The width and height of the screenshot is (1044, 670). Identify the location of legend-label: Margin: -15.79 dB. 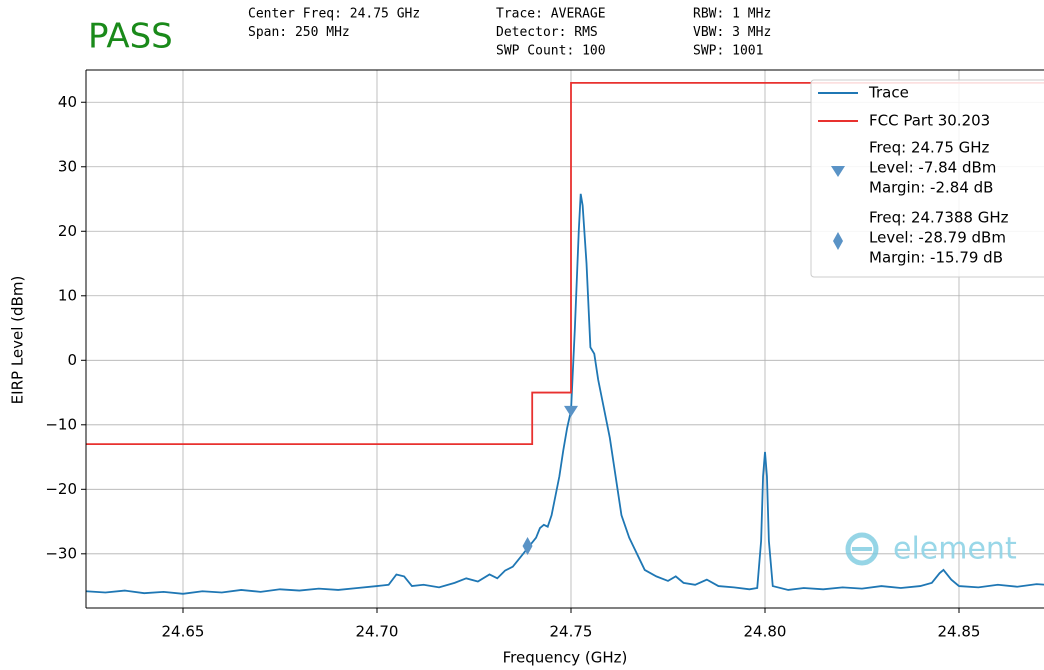
(936, 258).